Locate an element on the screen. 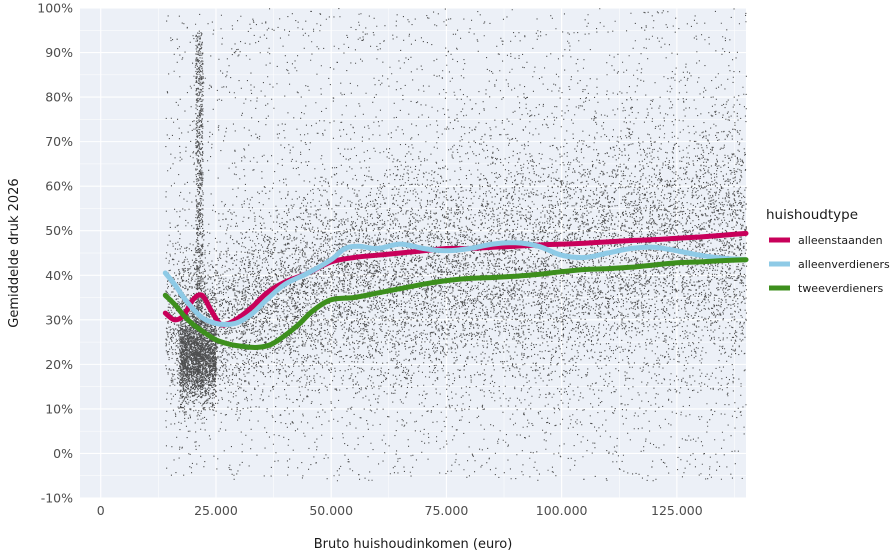 This screenshot has width=892, height=557. y-tick-label: 70% is located at coordinates (59, 141).